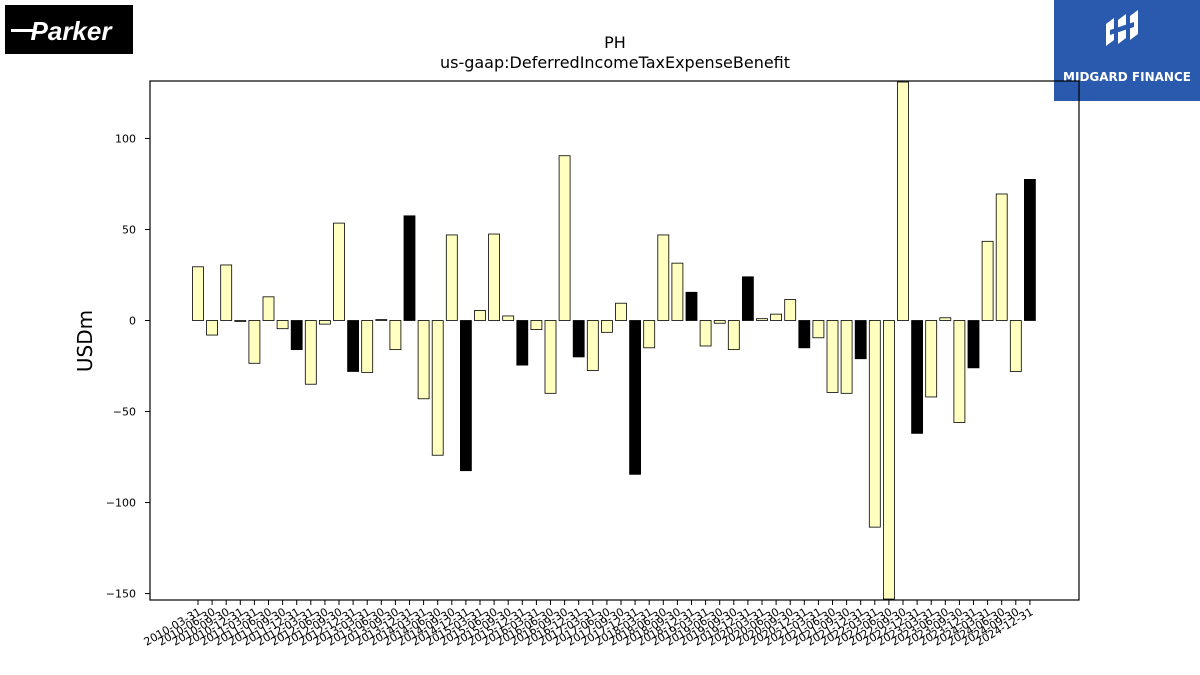  I want to click on y-tick-label: −150, so click(121, 594).